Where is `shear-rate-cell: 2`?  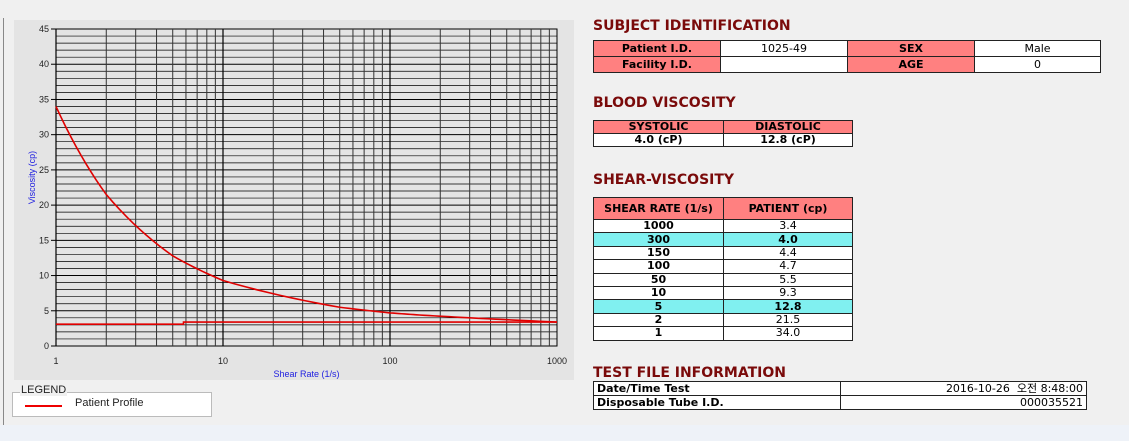 shear-rate-cell: 2 is located at coordinates (658, 320).